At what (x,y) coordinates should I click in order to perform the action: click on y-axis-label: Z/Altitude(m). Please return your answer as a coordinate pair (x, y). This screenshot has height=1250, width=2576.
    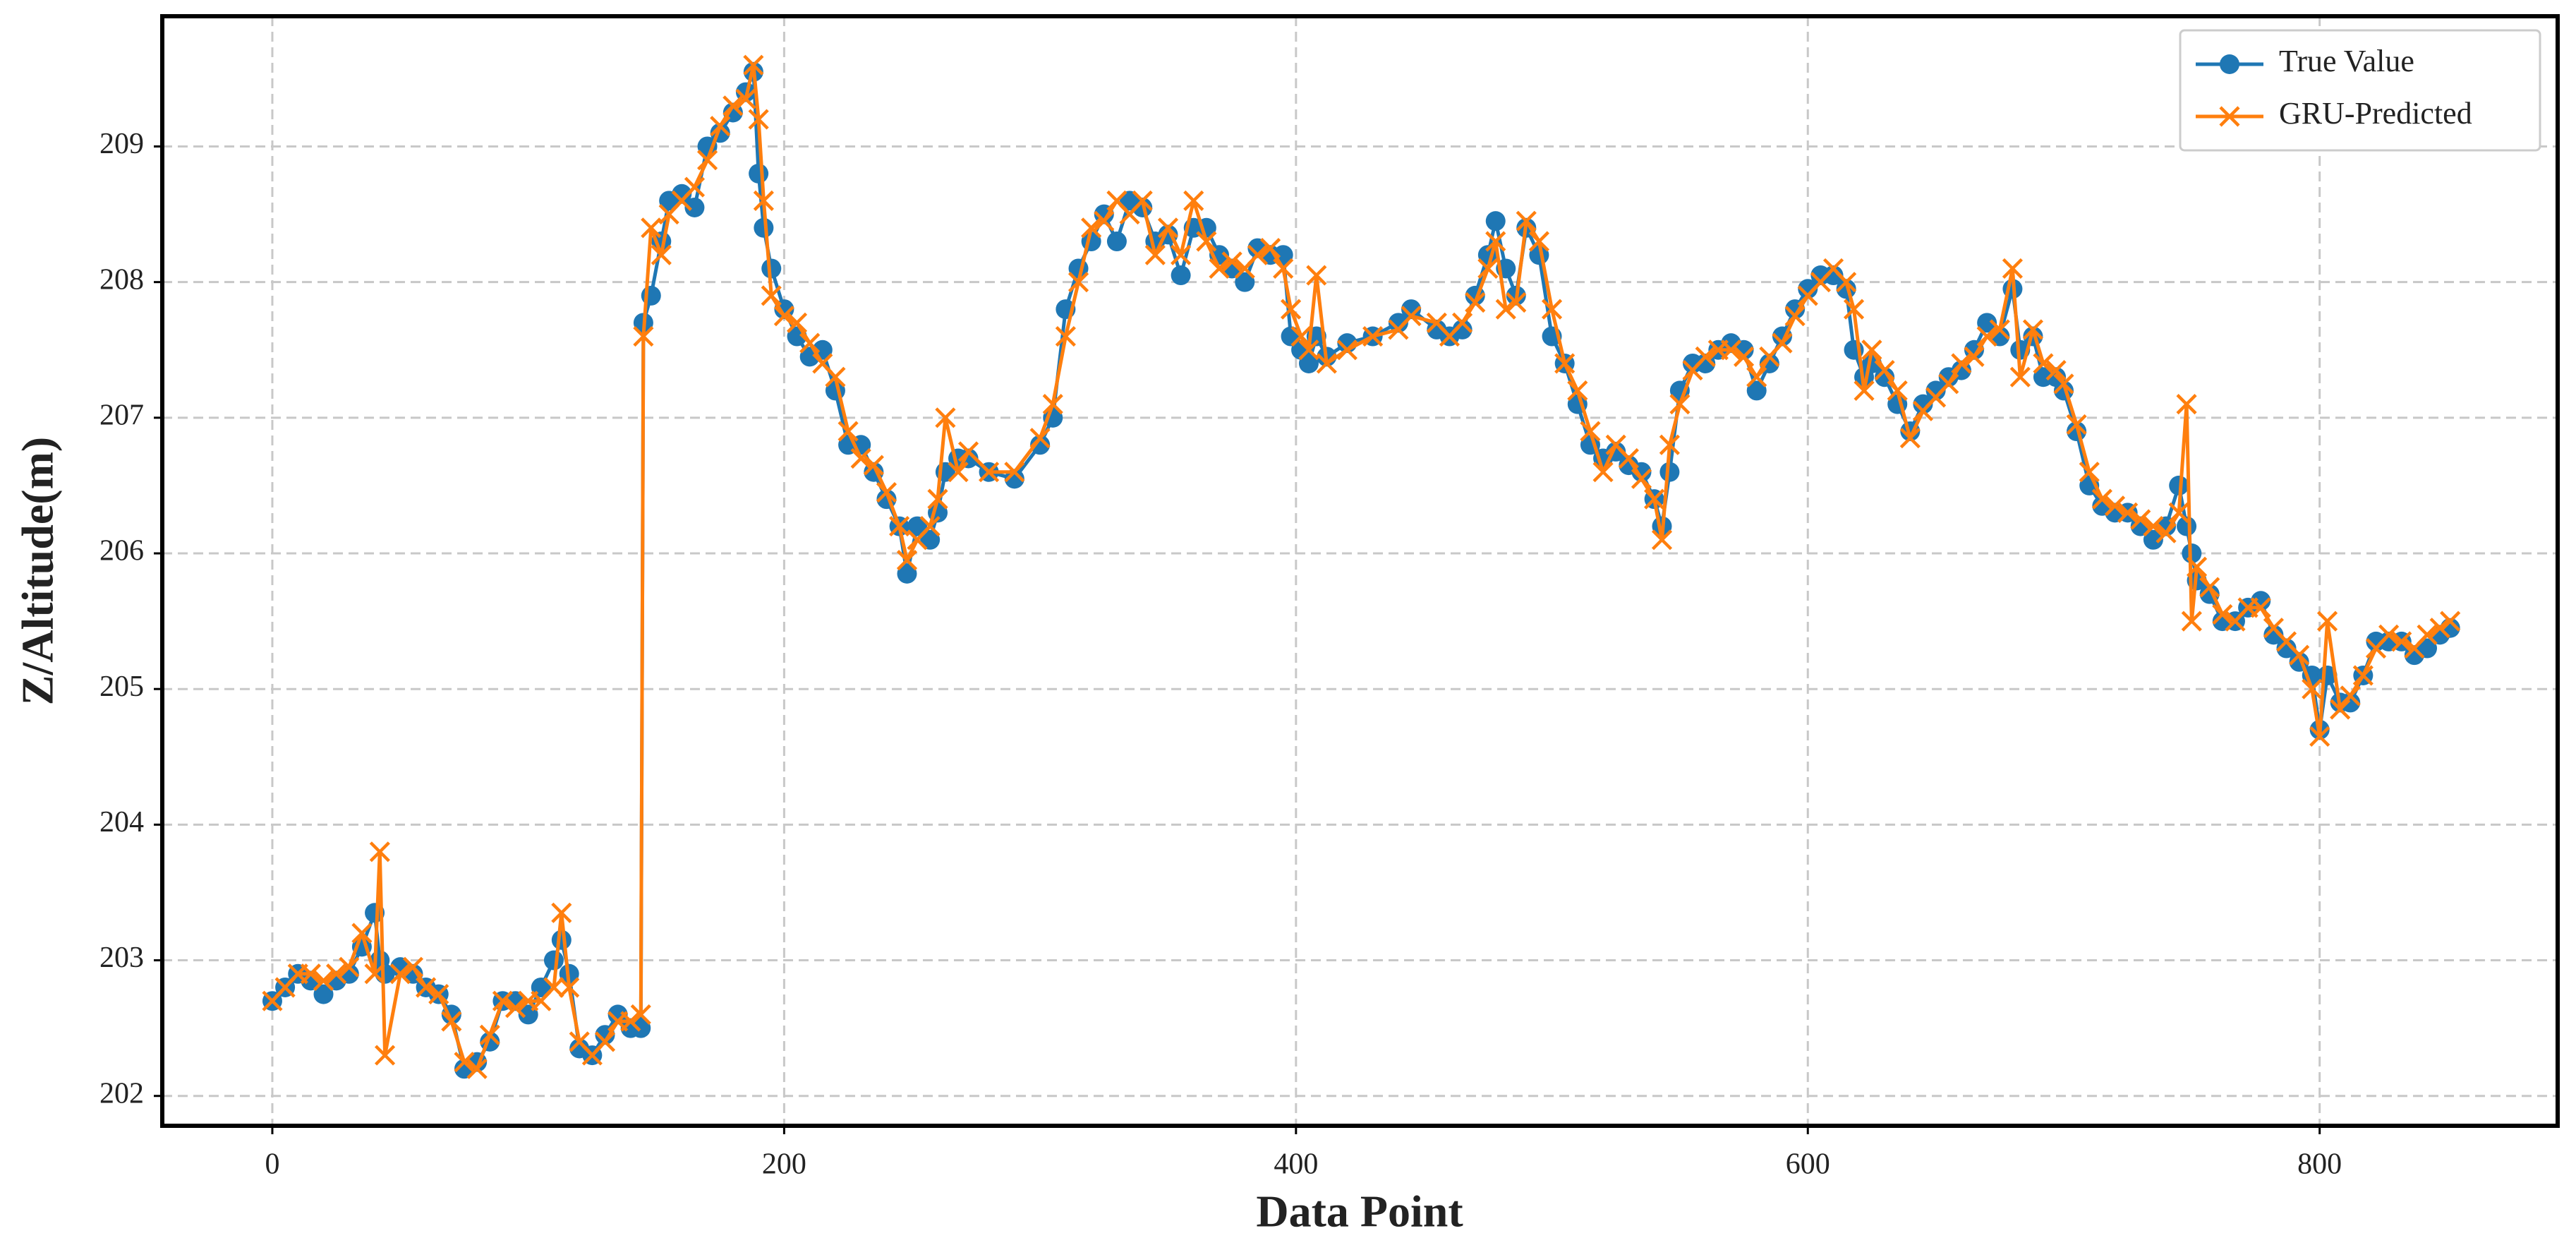
    Looking at the image, I should click on (38, 571).